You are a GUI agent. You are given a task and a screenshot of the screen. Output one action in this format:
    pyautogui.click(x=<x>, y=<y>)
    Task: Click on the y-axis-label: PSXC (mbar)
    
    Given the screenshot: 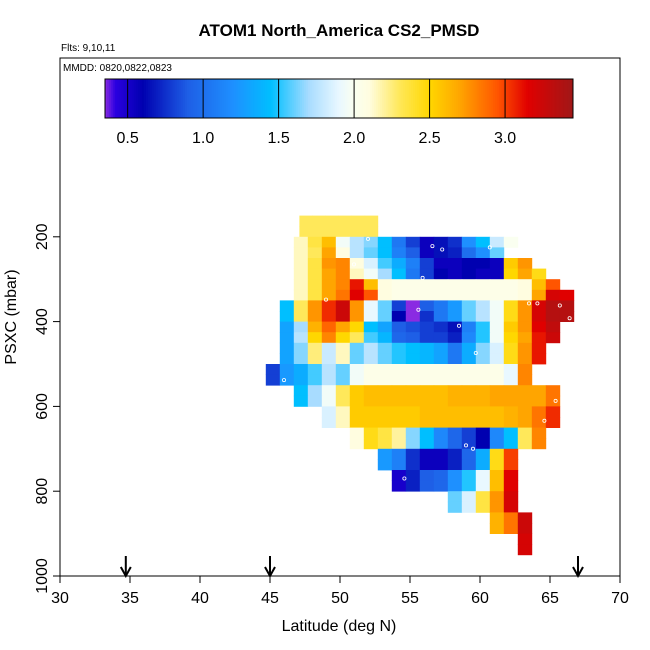 What is the action you would take?
    pyautogui.click(x=11, y=316)
    